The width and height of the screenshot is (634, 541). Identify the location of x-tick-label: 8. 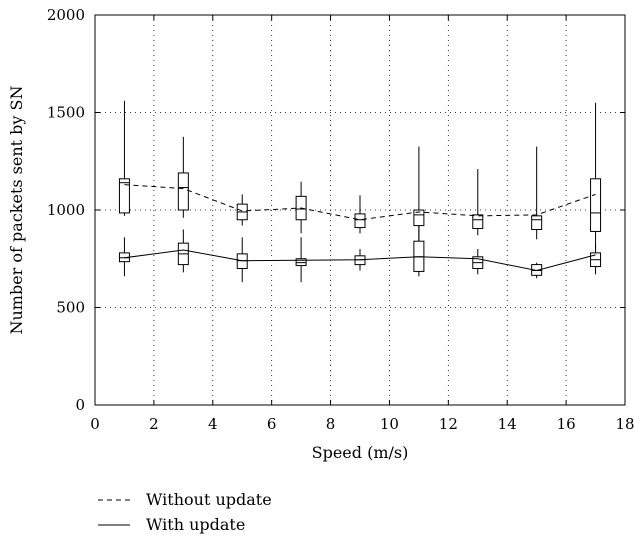
(331, 424).